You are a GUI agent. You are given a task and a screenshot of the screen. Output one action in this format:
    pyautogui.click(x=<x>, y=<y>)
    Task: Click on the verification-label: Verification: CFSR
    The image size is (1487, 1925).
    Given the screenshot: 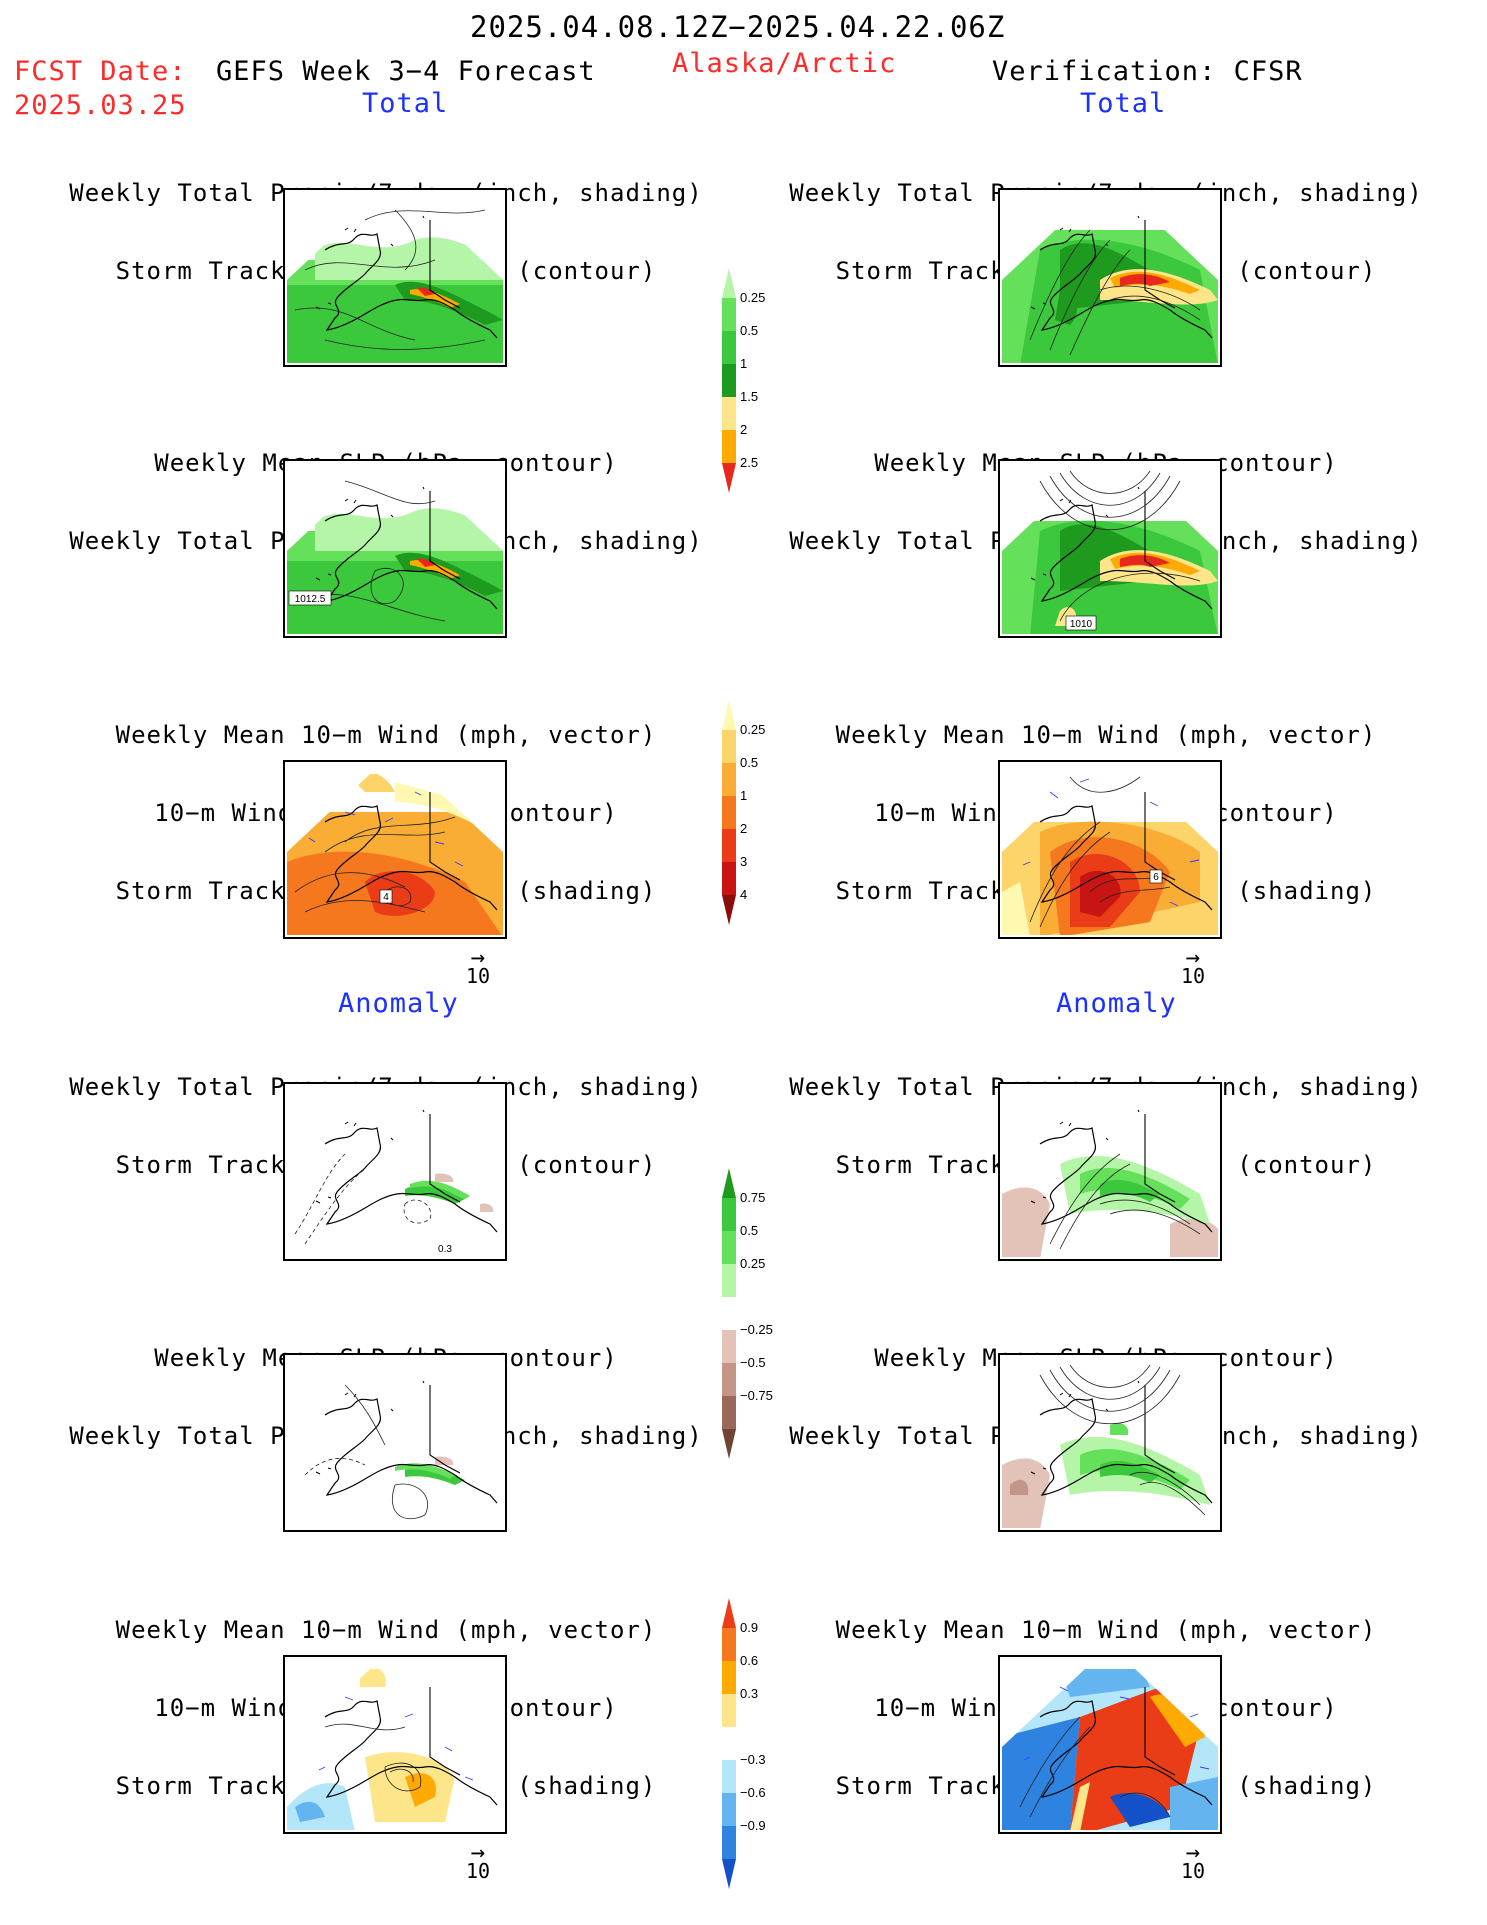 What is the action you would take?
    pyautogui.click(x=1147, y=71)
    